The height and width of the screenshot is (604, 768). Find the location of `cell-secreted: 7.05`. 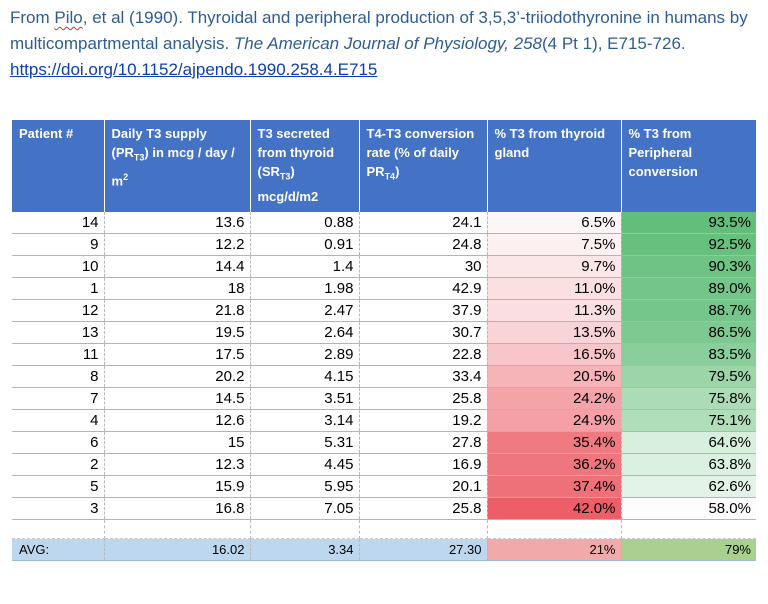

cell-secreted: 7.05 is located at coordinates (305, 509).